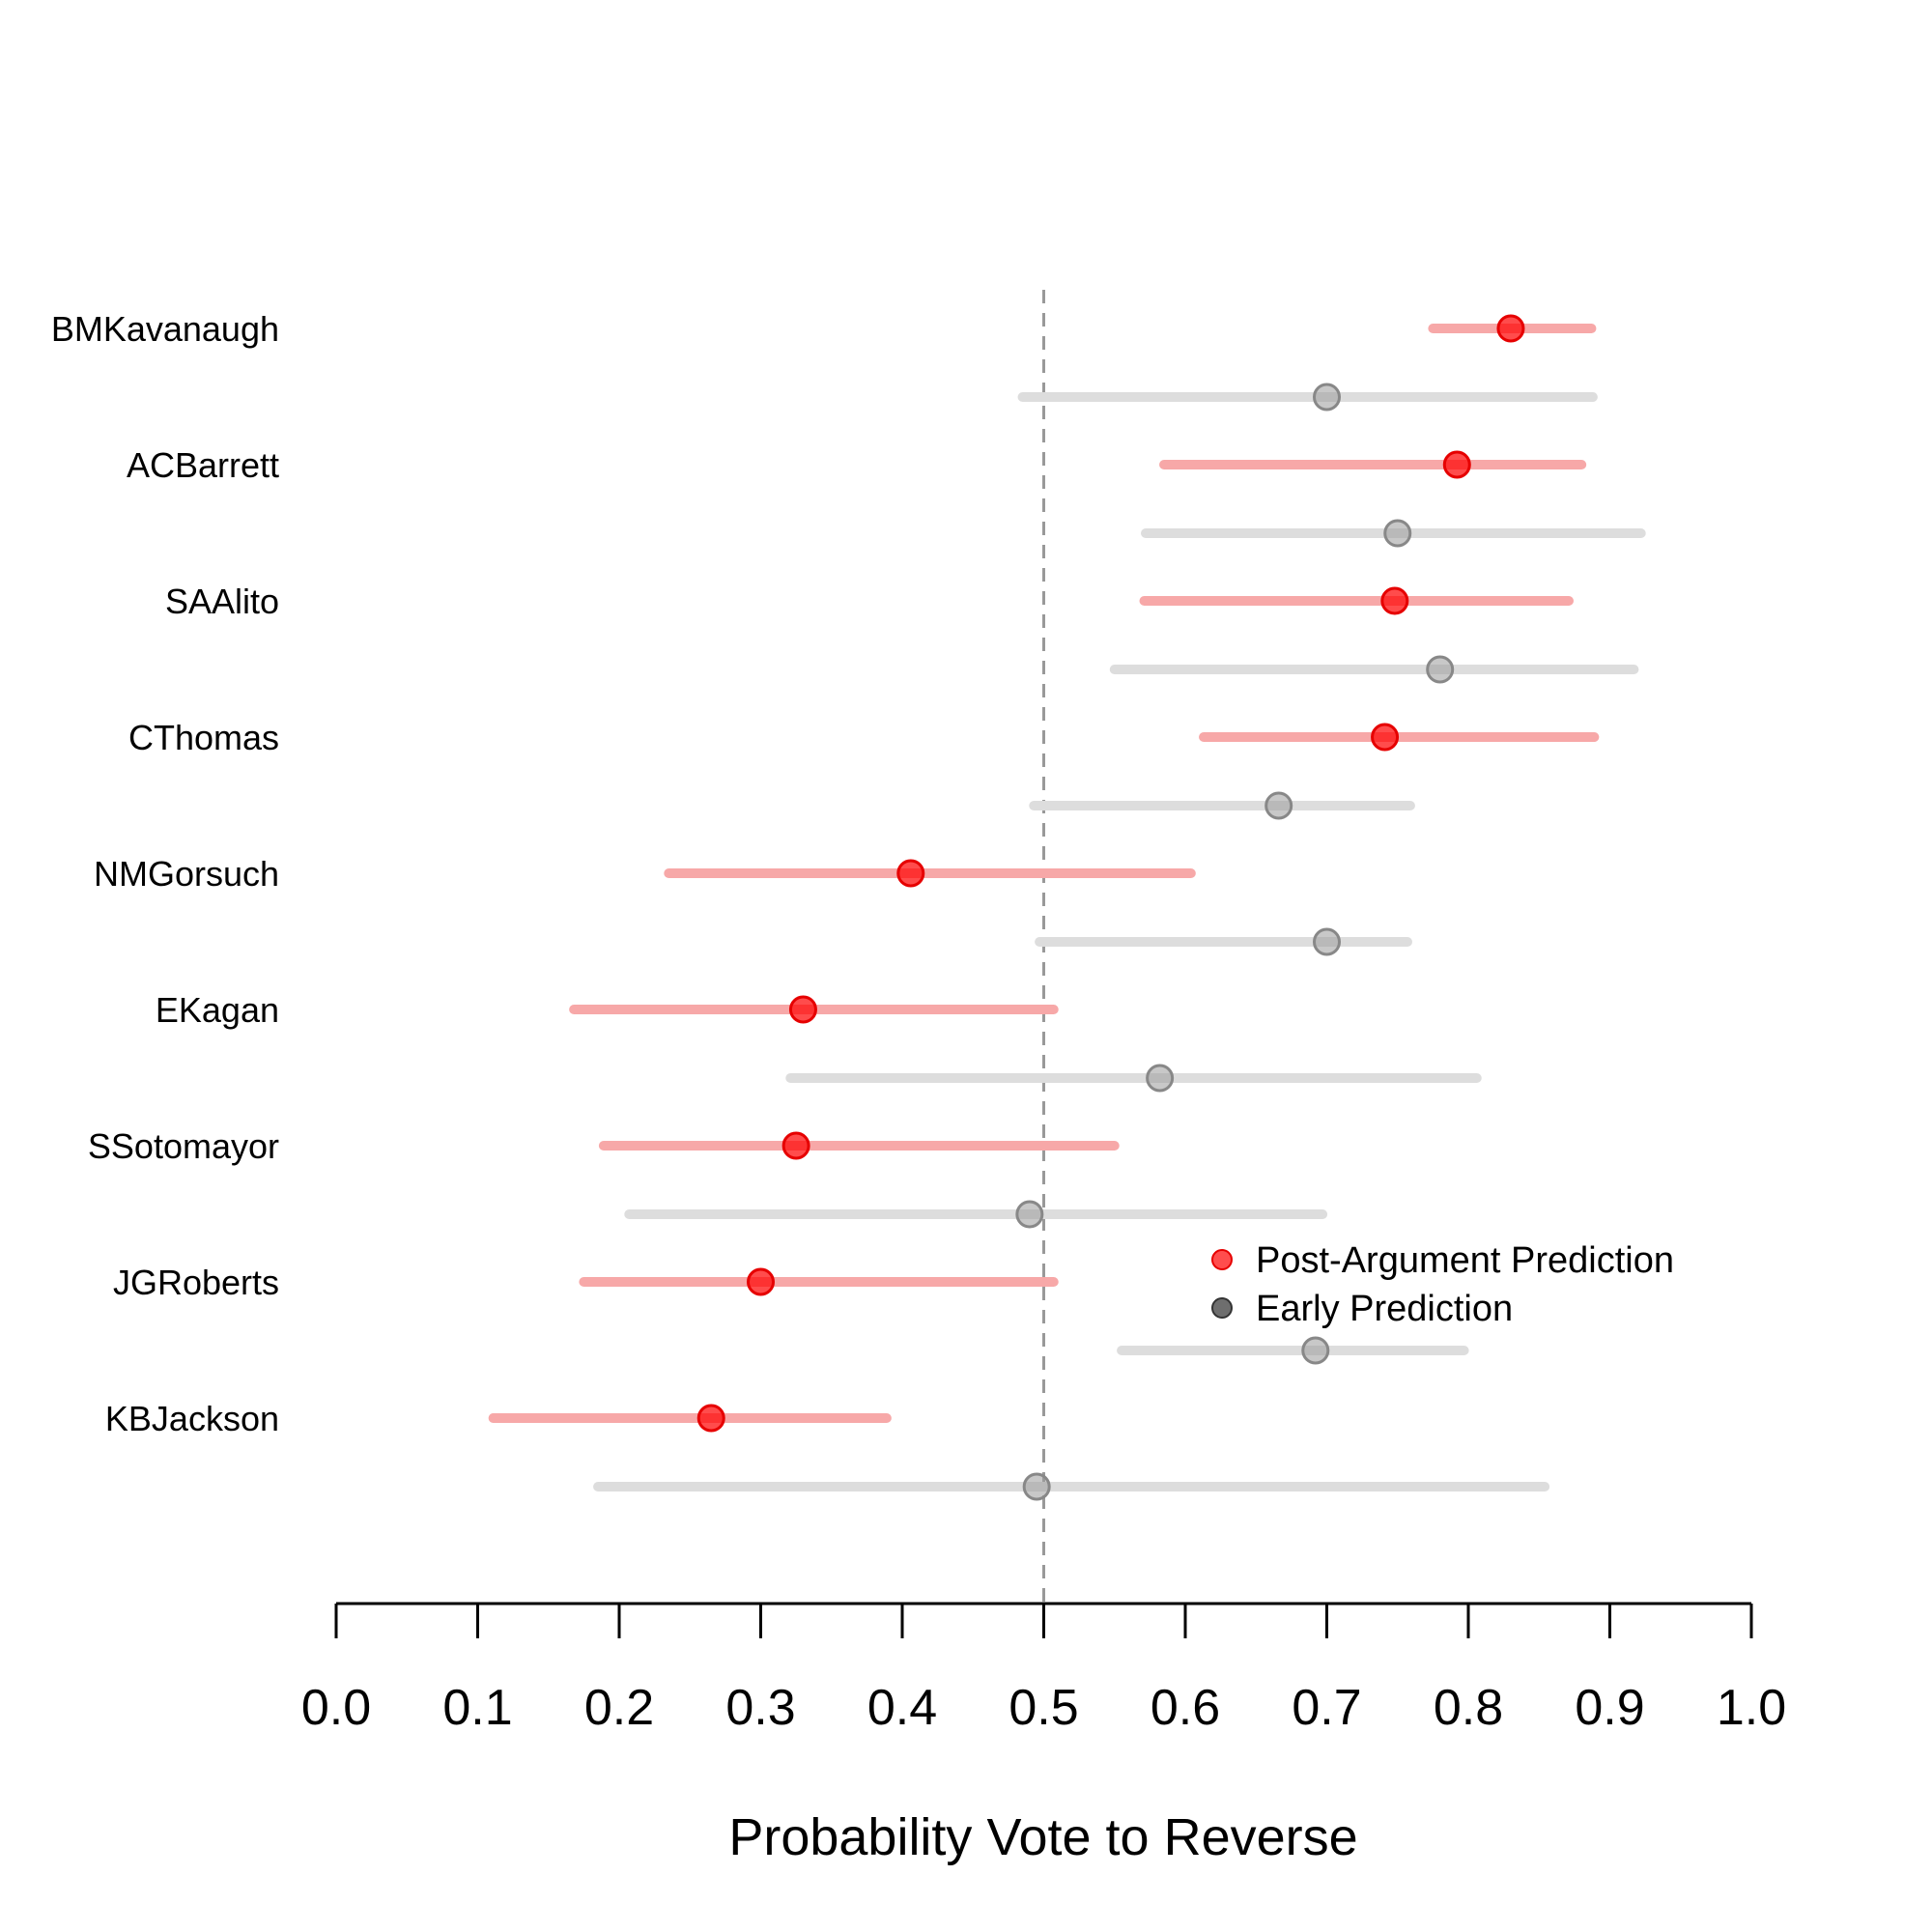 The width and height of the screenshot is (1932, 1932). What do you see at coordinates (1043, 1708) in the screenshot?
I see `x-tick-label: 0.5` at bounding box center [1043, 1708].